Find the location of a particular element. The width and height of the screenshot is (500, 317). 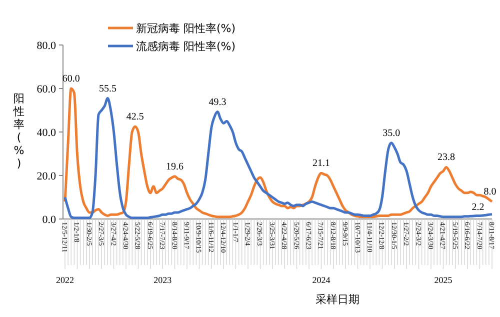

data-label: 42.5 is located at coordinates (135, 117).